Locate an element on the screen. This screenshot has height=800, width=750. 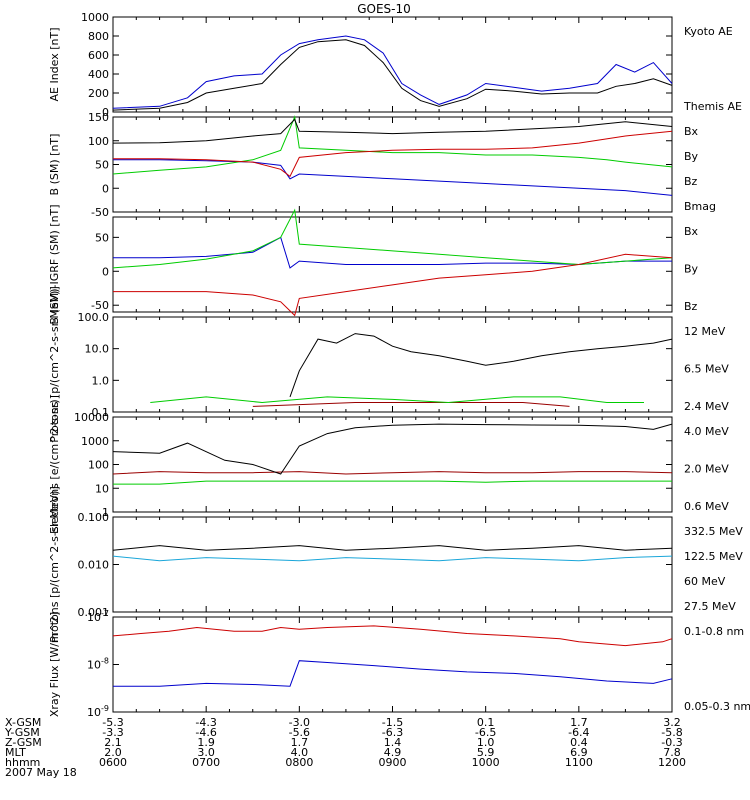
ephem-value: -1.5 is located at coordinates (392, 722).